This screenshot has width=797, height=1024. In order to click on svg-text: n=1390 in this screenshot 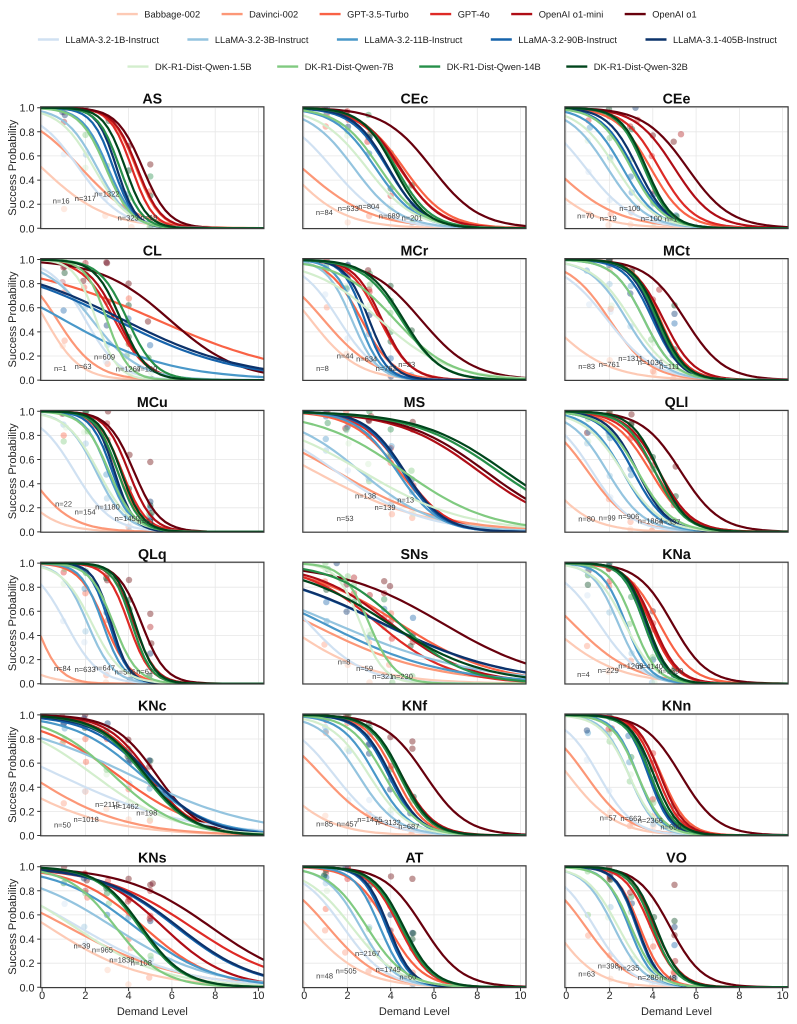, I will do `click(670, 670)`.